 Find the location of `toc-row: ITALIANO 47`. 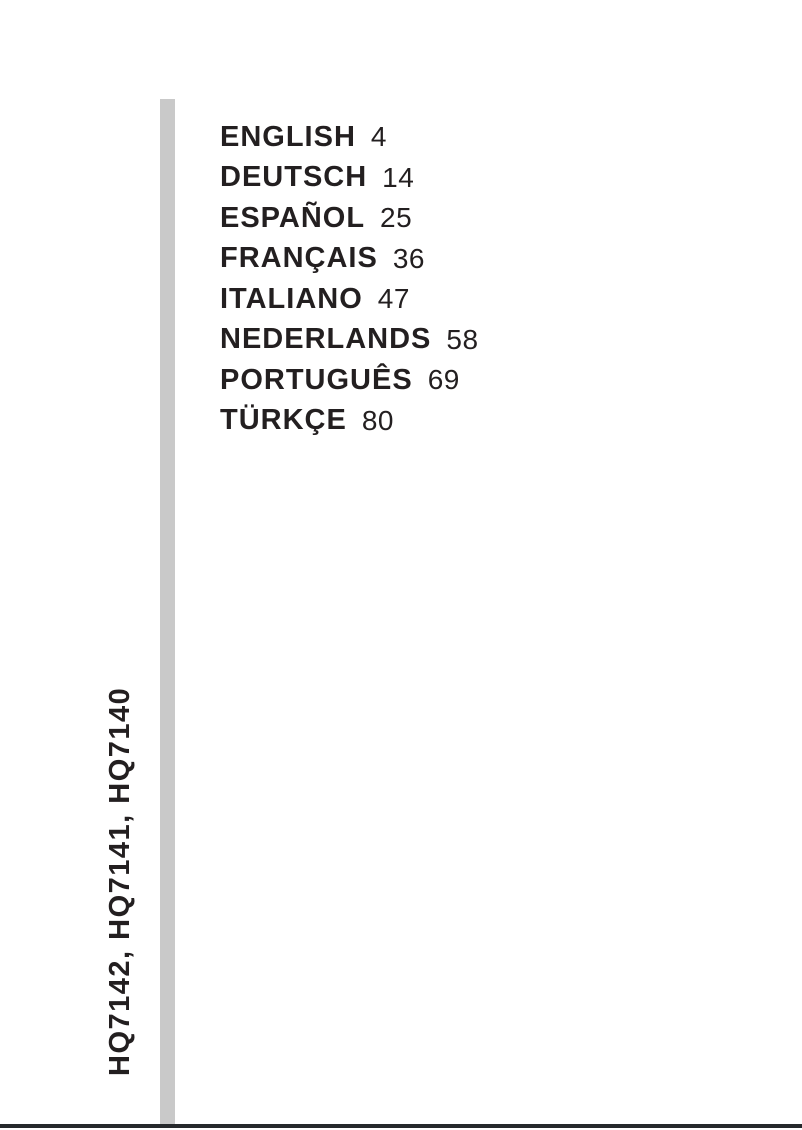

toc-row: ITALIANO 47 is located at coordinates (349, 299).